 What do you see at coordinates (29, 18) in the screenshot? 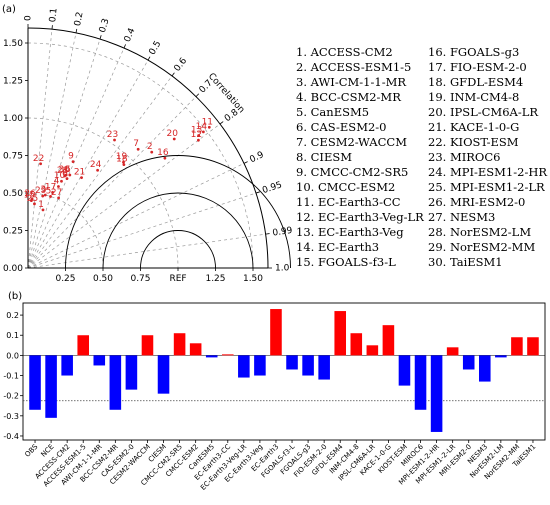
I see `corr-tick-label: 0` at bounding box center [29, 18].